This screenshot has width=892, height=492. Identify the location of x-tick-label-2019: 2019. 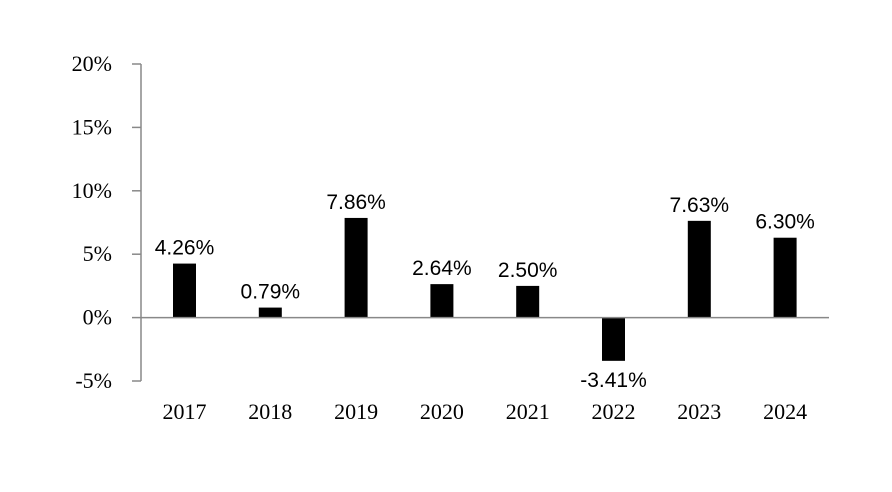
(356, 411).